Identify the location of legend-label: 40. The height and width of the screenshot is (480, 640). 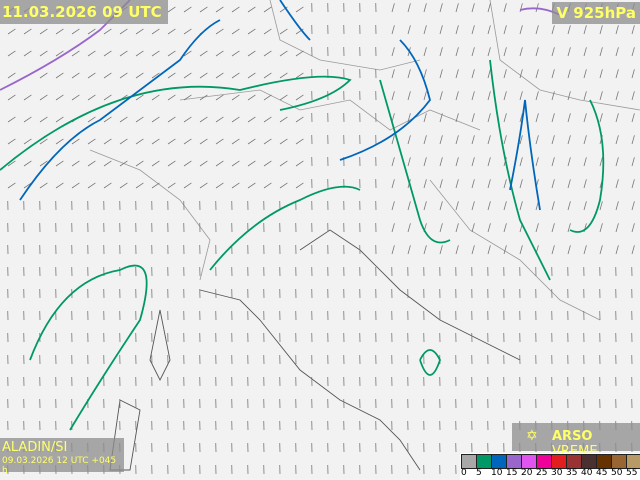
(587, 473).